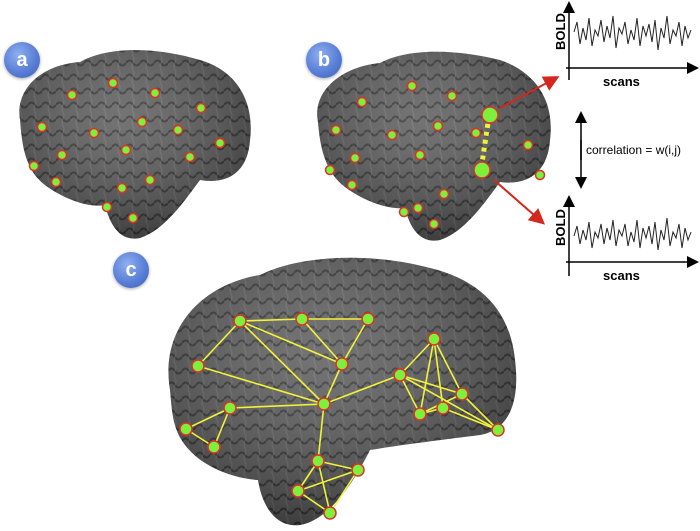 The image size is (700, 531). What do you see at coordinates (560, 227) in the screenshot?
I see `ts-bottom-ylabel: BOLD` at bounding box center [560, 227].